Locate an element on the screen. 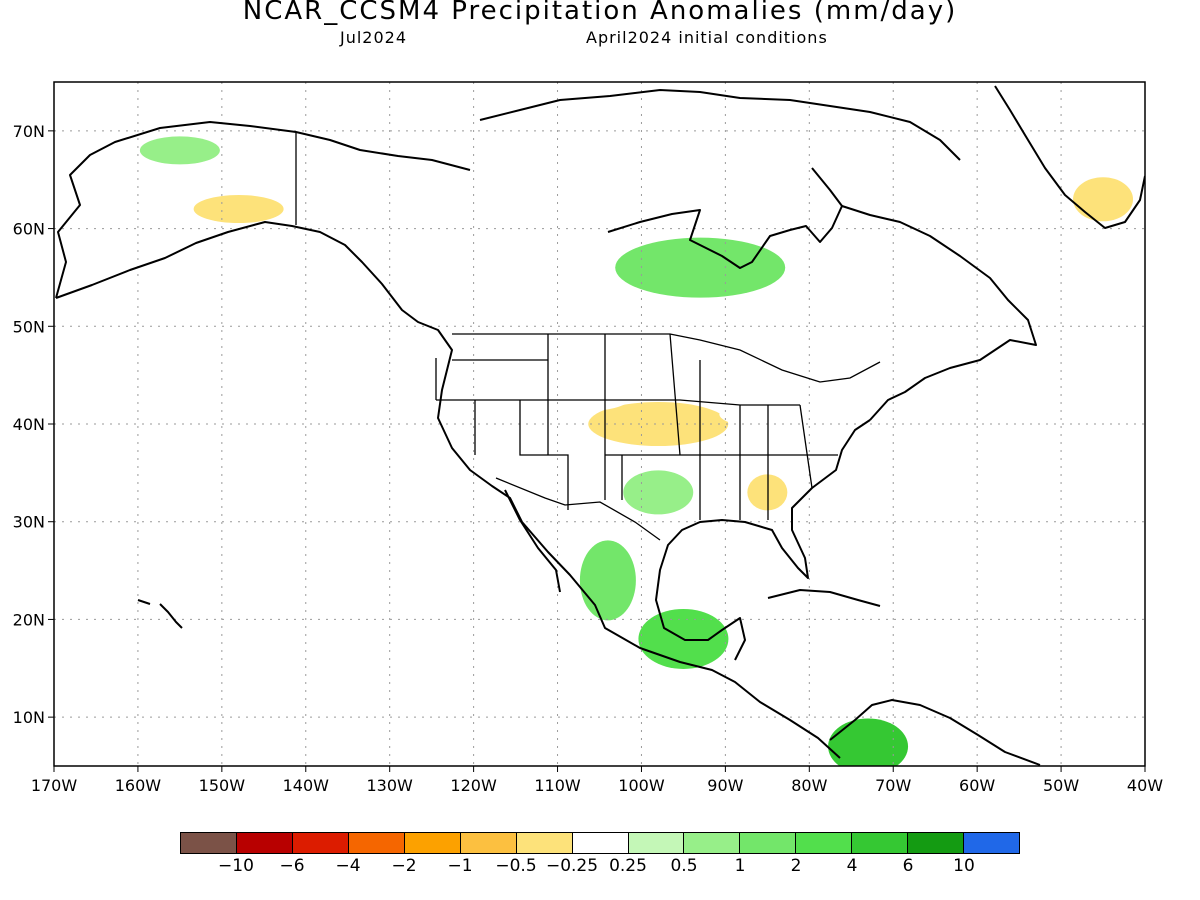 The image size is (1200, 900). lon-tick-label: 50W is located at coordinates (1061, 785).